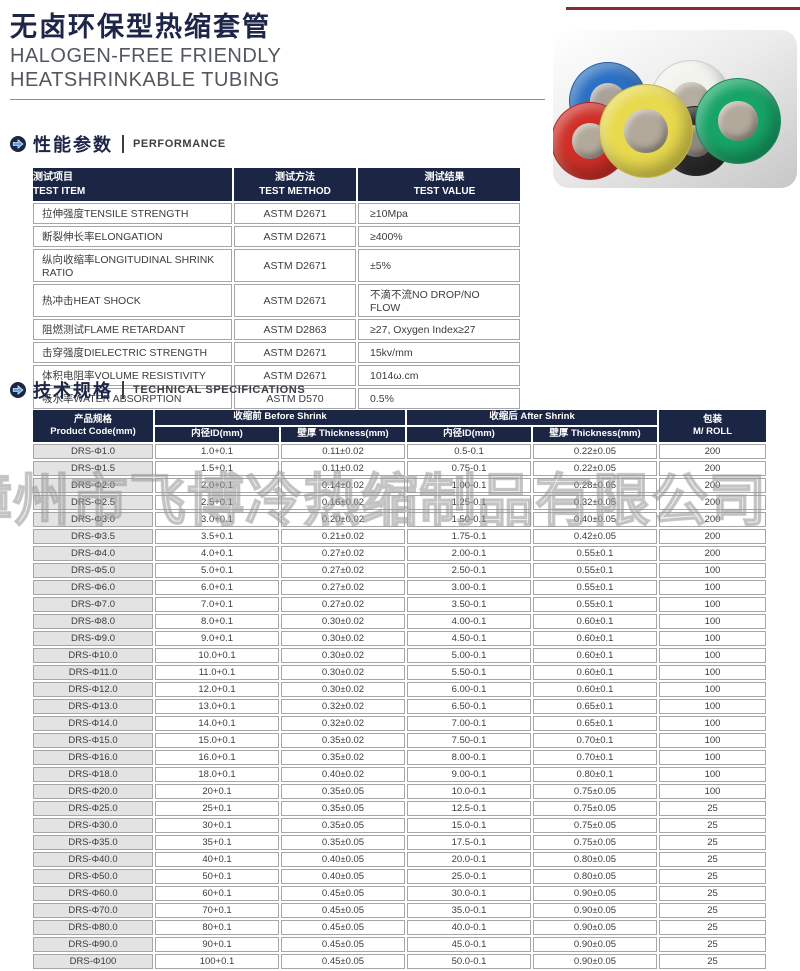 Image resolution: width=800 pixels, height=971 pixels. I want to click on cell-id-after: 40.0-0.1, so click(469, 927).